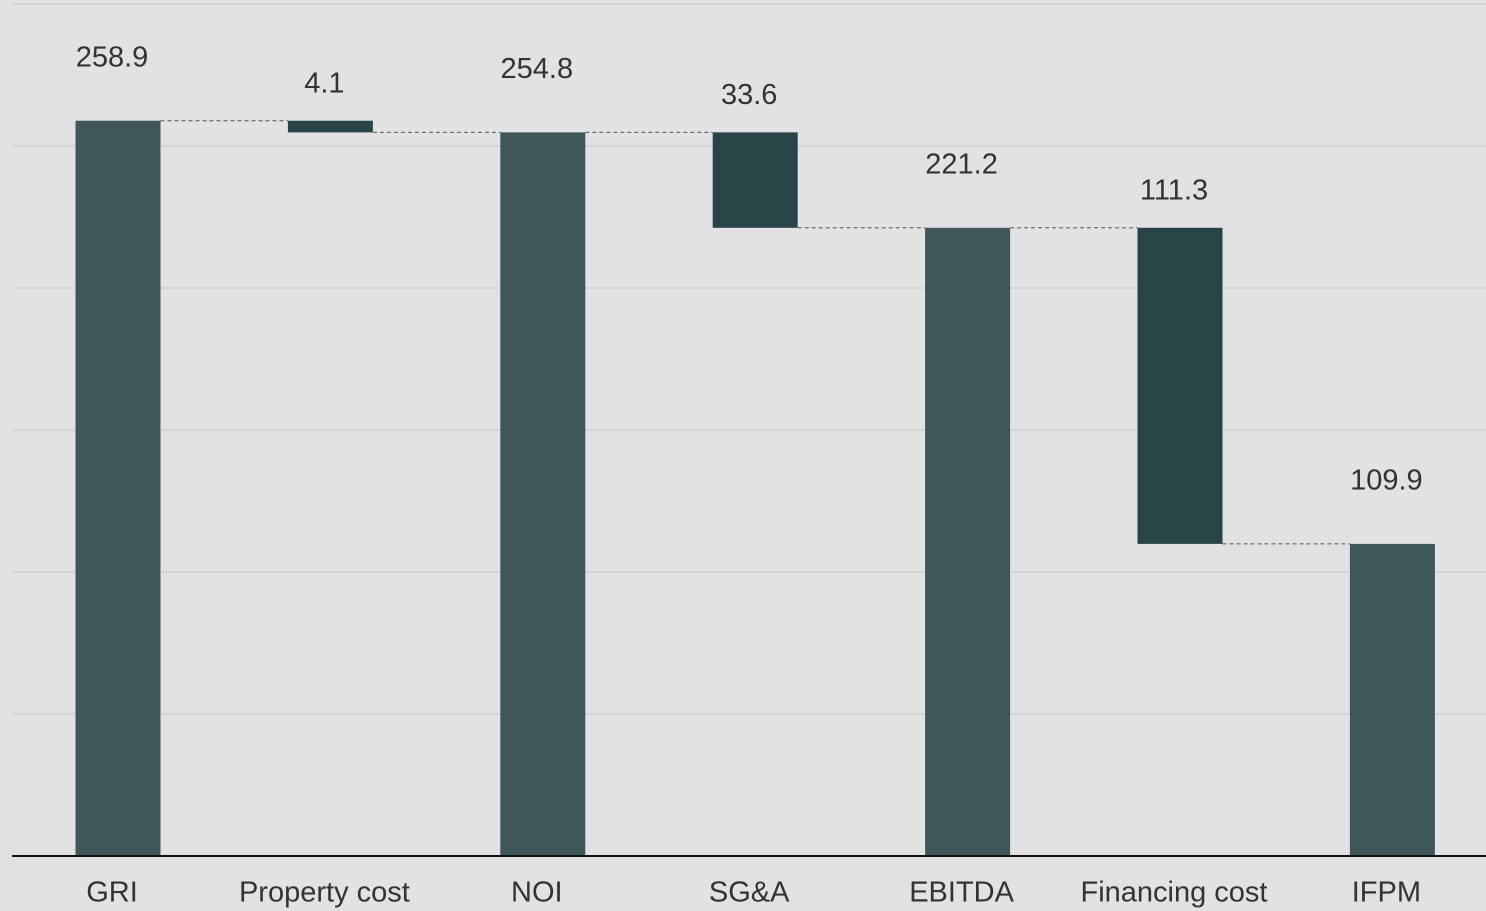 The height and width of the screenshot is (911, 1486). Describe the element at coordinates (961, 164) in the screenshot. I see `value-label: 221.2` at that location.